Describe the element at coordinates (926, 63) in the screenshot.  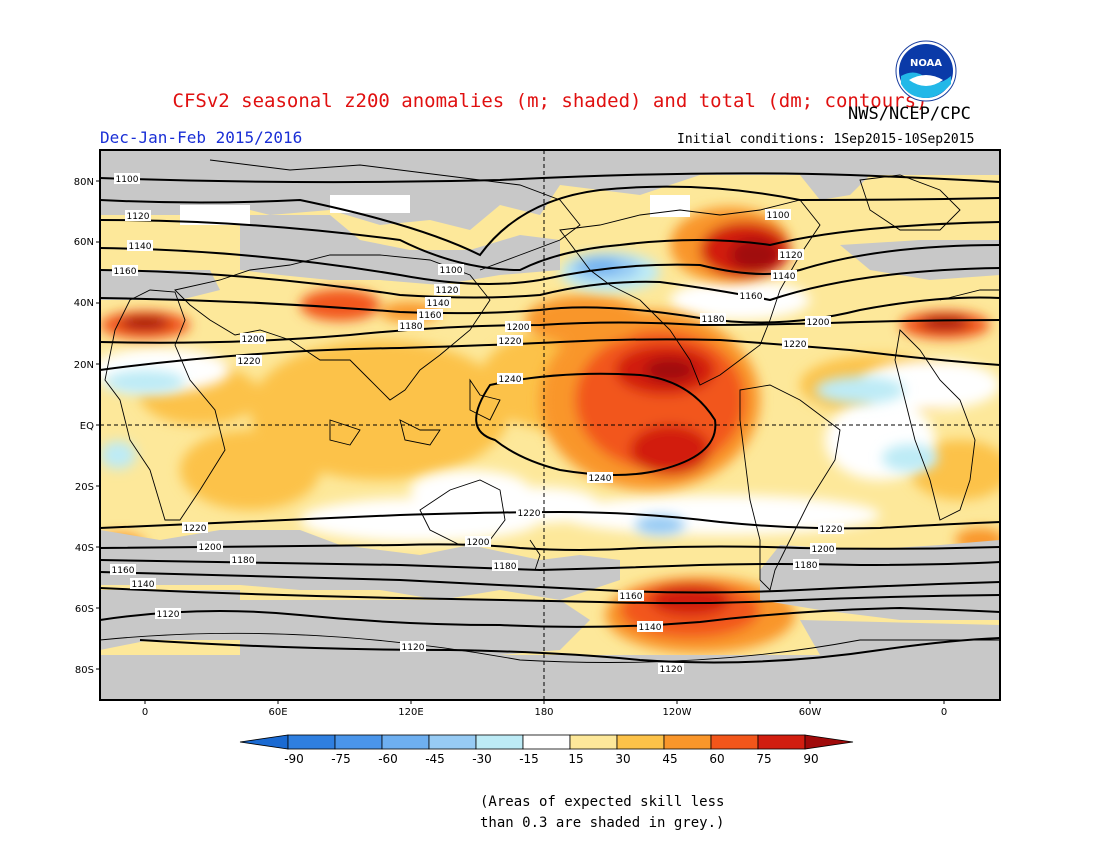
I see `logo-text: NOAA` at that location.